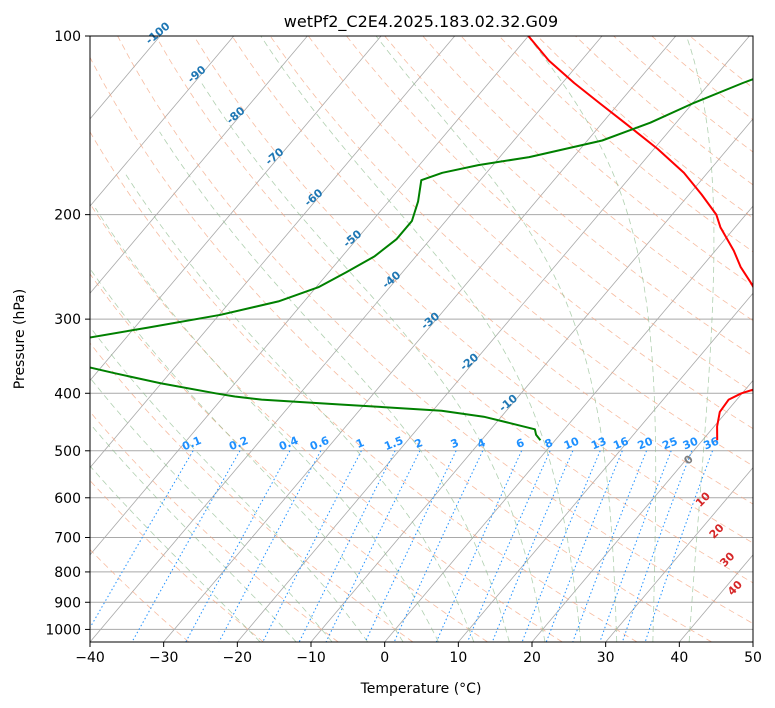 This screenshot has width=775, height=708. I want to click on x-tick-label: −10, so click(311, 658).